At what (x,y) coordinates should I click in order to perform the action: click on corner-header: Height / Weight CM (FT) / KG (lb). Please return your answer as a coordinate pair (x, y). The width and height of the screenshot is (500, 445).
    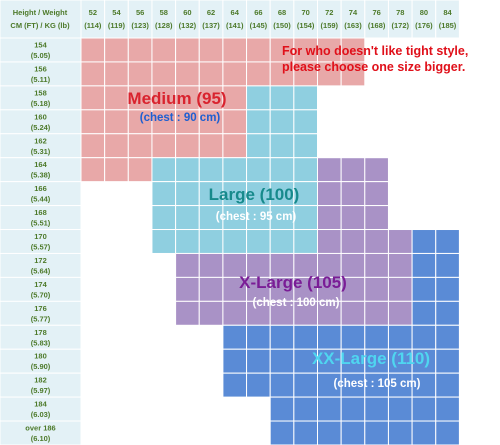
    Looking at the image, I should click on (41, 19).